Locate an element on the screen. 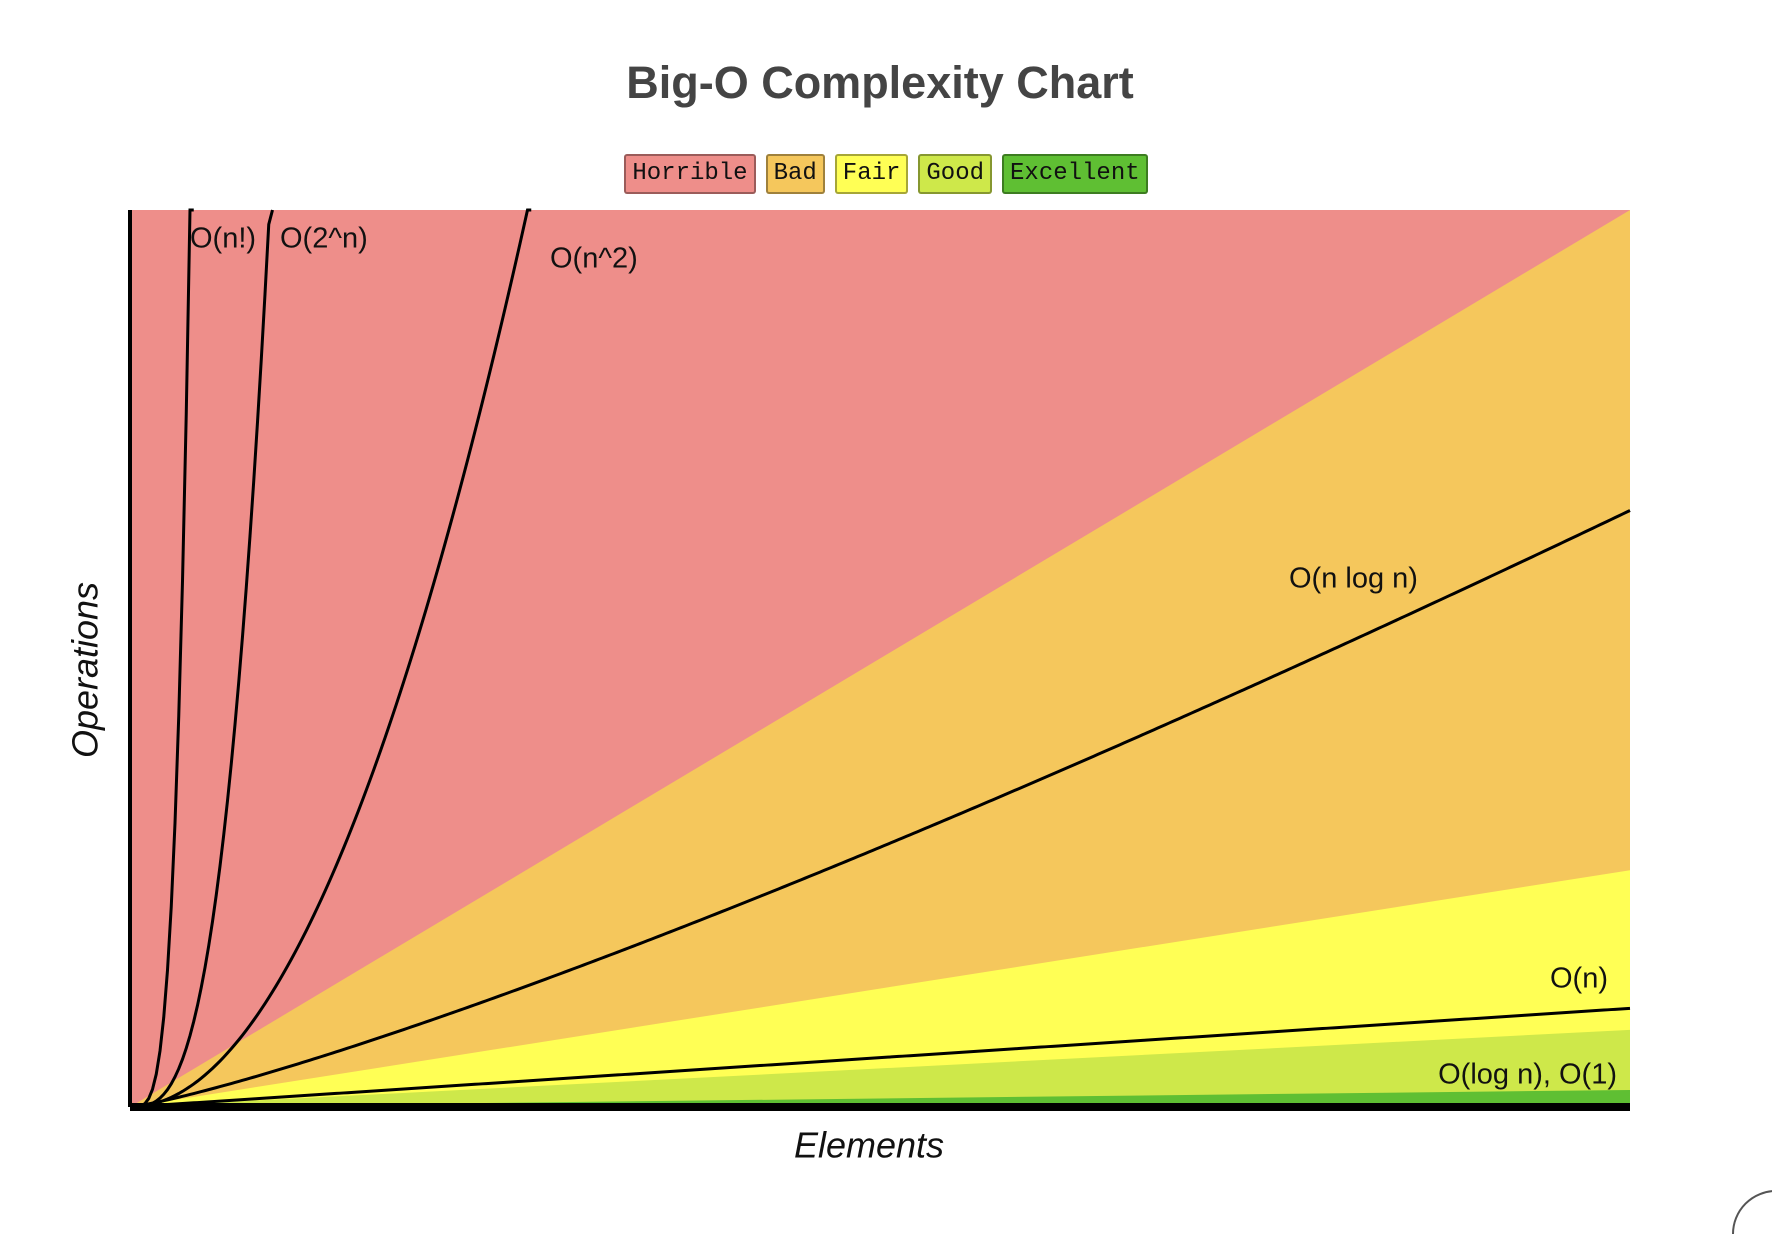 The width and height of the screenshot is (1772, 1234). legend-chip: Excellent is located at coordinates (1075, 174).